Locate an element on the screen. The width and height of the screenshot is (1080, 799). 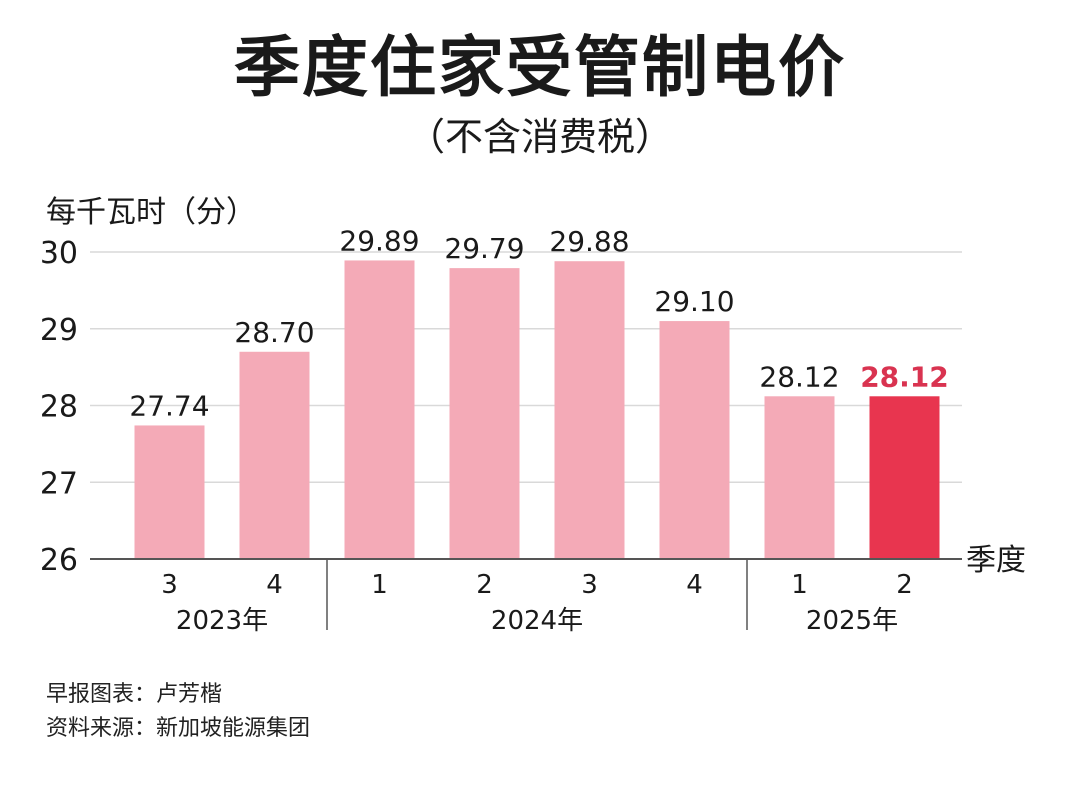
chart-subtitle: （不含消费税） is located at coordinates (539, 137).